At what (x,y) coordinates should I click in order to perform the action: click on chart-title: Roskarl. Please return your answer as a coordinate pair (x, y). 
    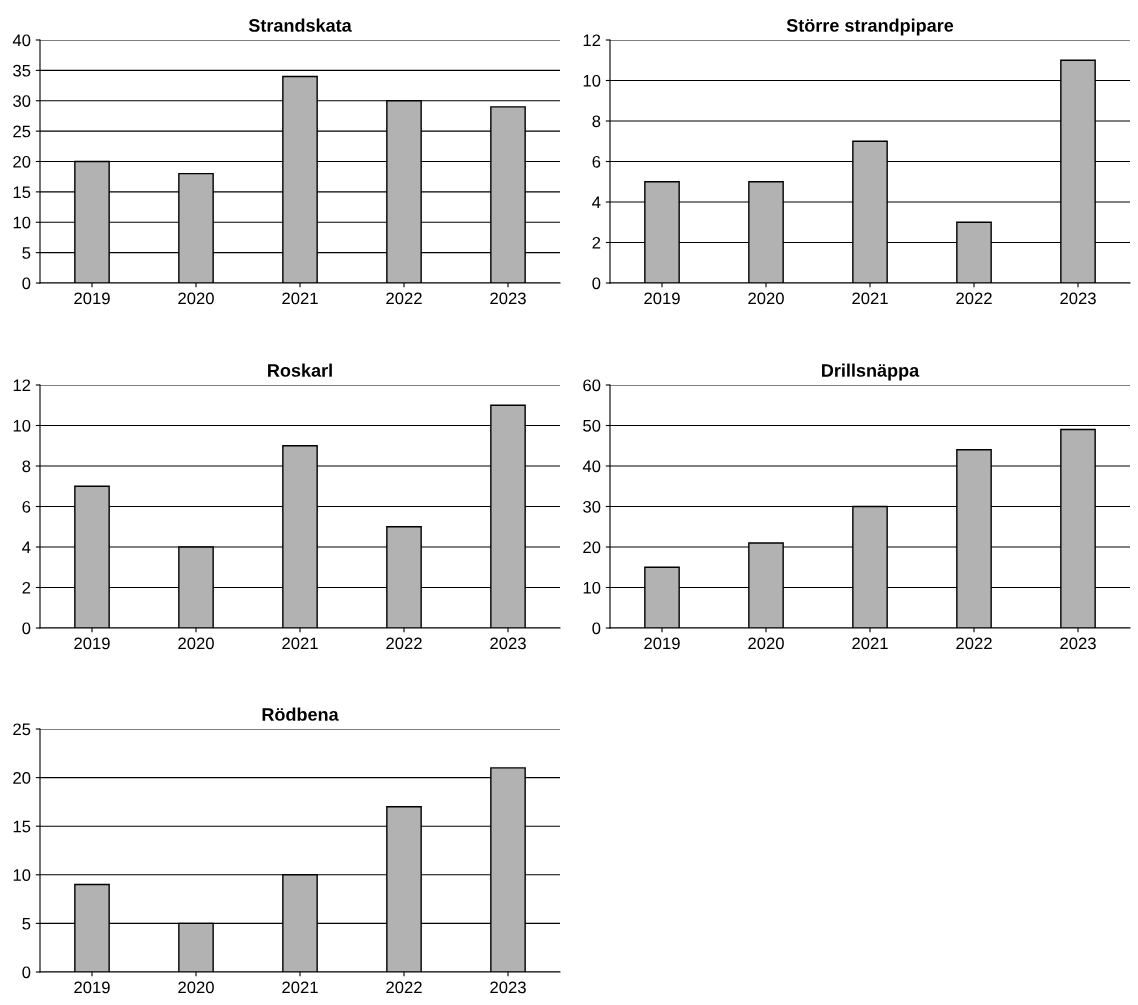
    Looking at the image, I should click on (300, 370).